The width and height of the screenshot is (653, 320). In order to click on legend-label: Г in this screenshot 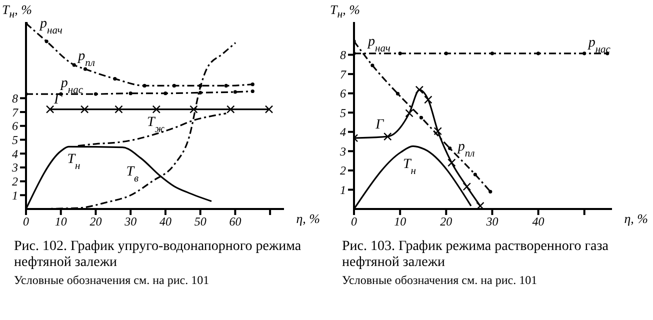, I will do `click(379, 125)`.